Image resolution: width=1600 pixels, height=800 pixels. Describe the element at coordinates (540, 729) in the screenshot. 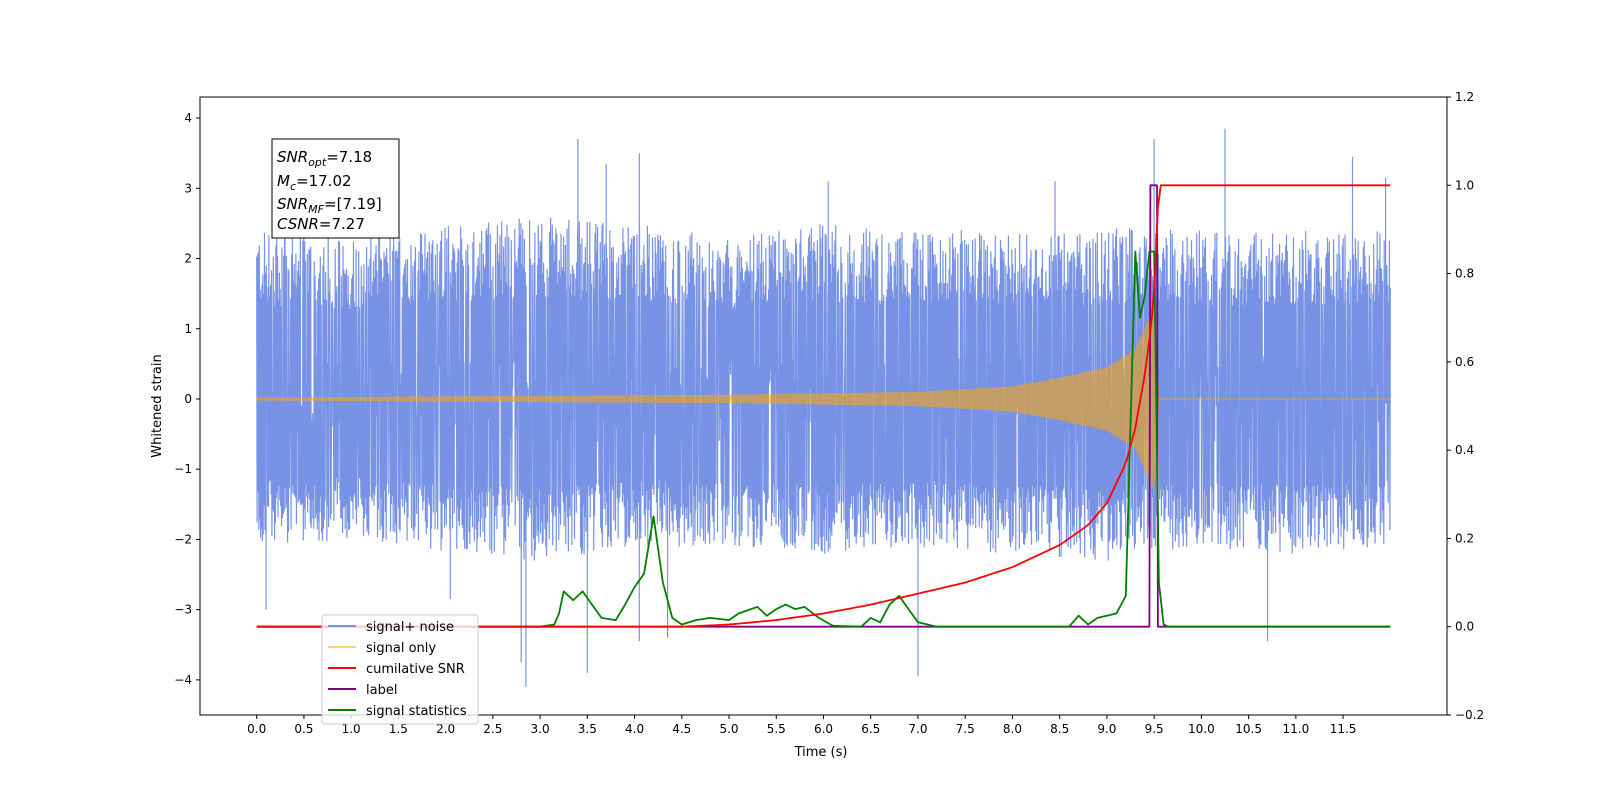

I see `x-tick-label: 3.0` at that location.